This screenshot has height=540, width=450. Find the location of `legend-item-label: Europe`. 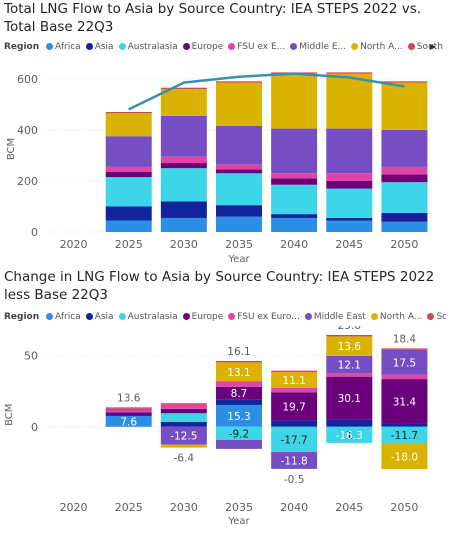

legend-item-label: Europe is located at coordinates (207, 317).